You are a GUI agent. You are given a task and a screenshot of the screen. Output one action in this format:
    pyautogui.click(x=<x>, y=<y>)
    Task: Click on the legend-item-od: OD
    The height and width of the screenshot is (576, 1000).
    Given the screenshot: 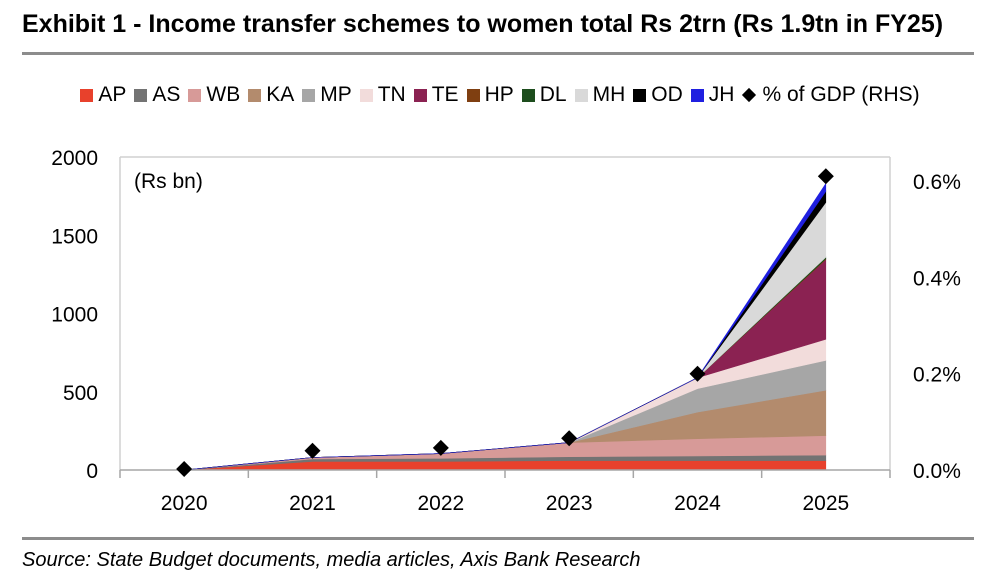 What is the action you would take?
    pyautogui.click(x=658, y=95)
    